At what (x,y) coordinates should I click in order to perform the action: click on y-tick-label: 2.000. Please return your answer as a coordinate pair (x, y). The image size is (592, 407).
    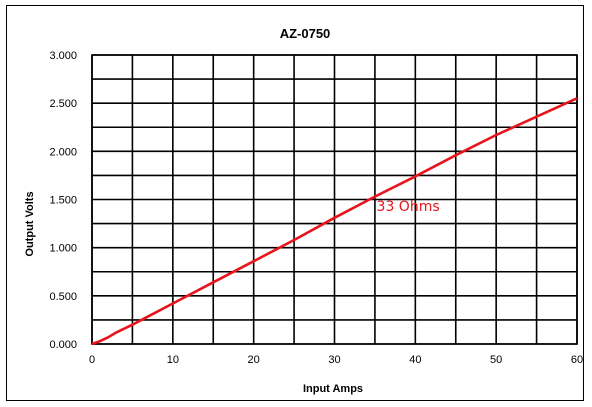
    Looking at the image, I should click on (63, 152).